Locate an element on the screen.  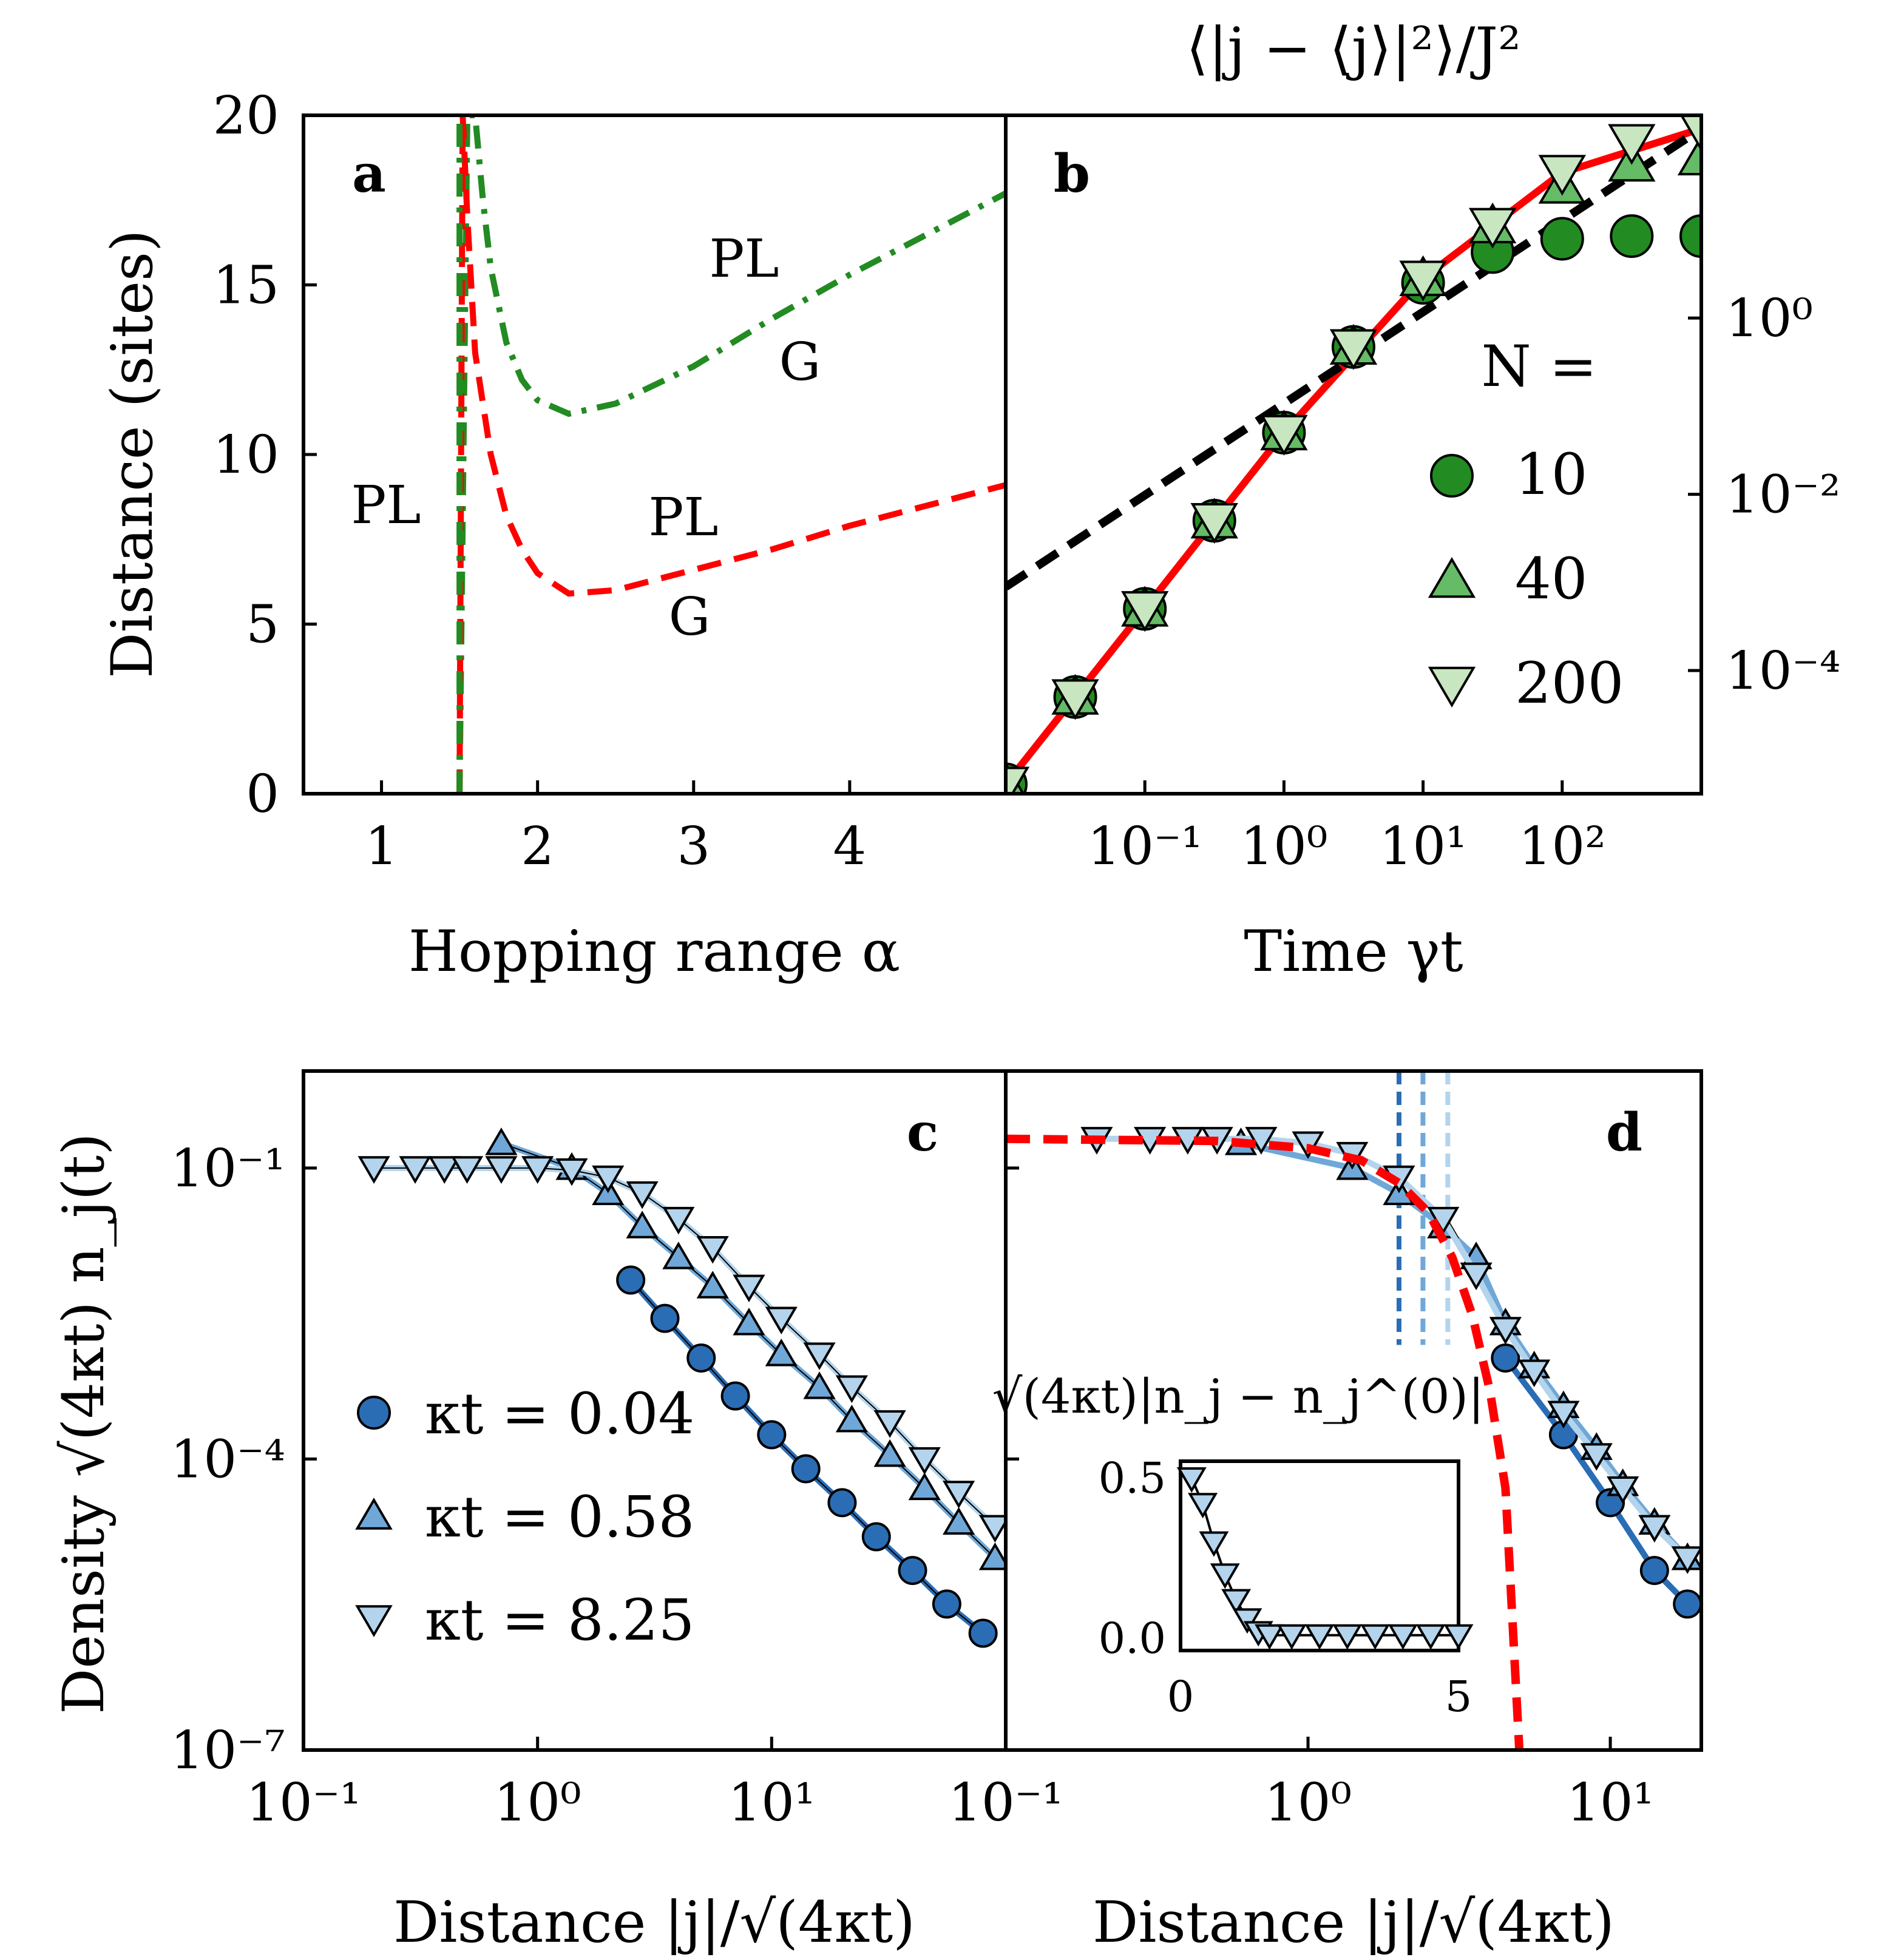
x-tick-label-d: 10⁰ is located at coordinates (1308, 1803).